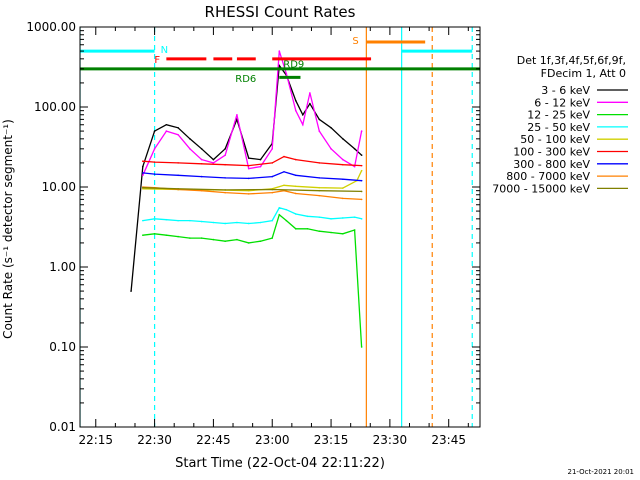  Describe the element at coordinates (95, 440) in the screenshot. I see `x-tick-label-0: 22:15` at that location.